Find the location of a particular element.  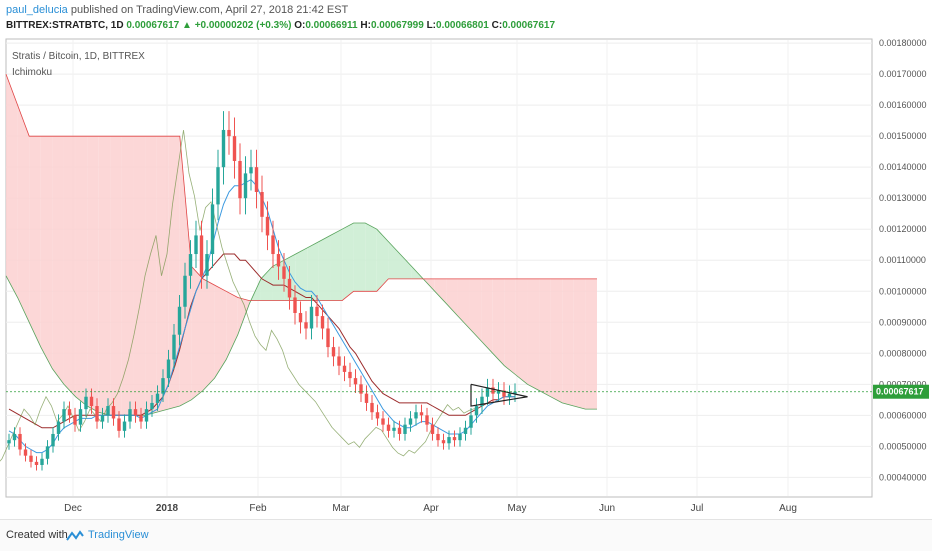

y-tick-label: 0.00150000 is located at coordinates (903, 136).